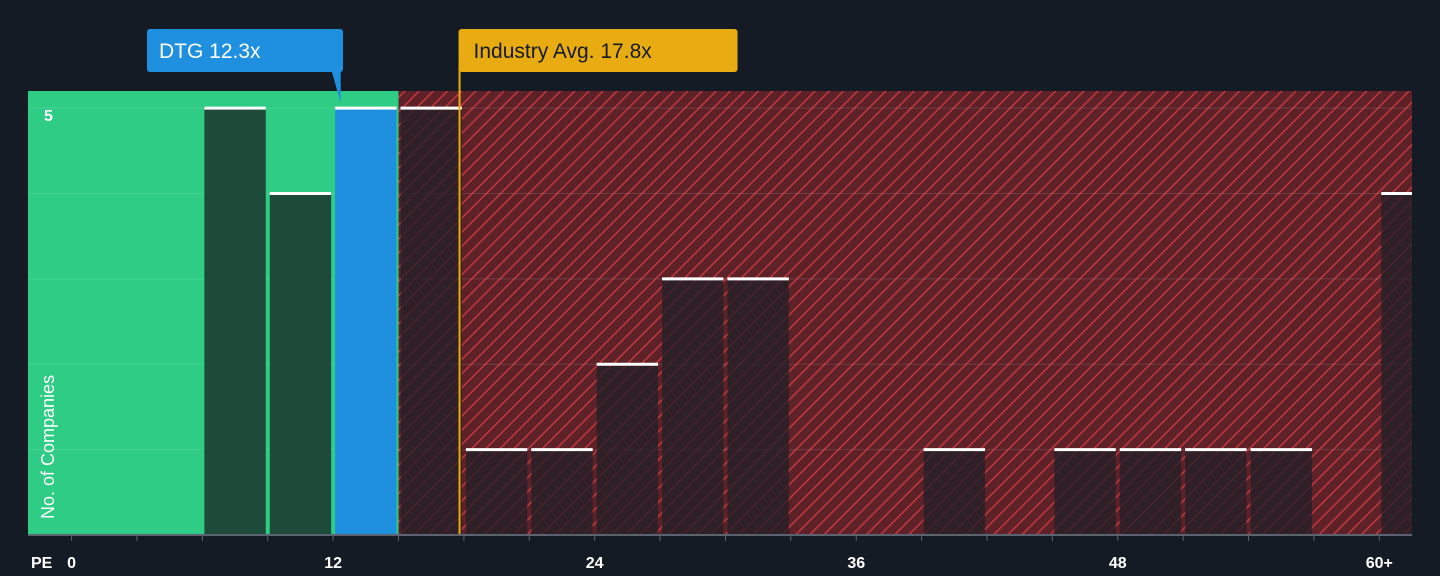  Describe the element at coordinates (366, 322) in the screenshot. I see `bar-subject` at that location.